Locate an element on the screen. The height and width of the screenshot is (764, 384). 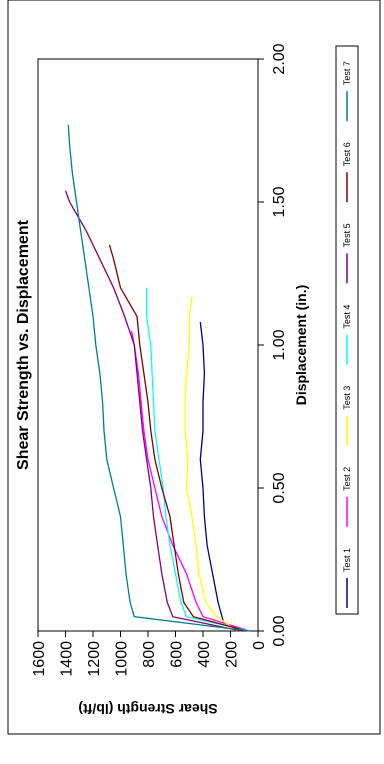
legend-label: Test 3 is located at coordinates (347, 398).